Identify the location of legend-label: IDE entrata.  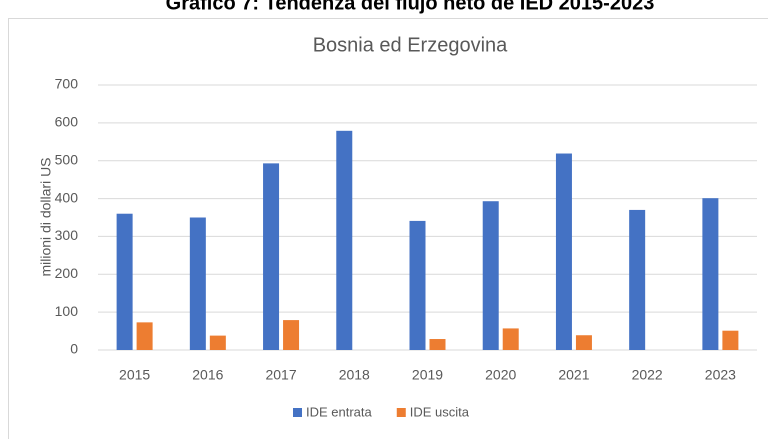
(339, 411).